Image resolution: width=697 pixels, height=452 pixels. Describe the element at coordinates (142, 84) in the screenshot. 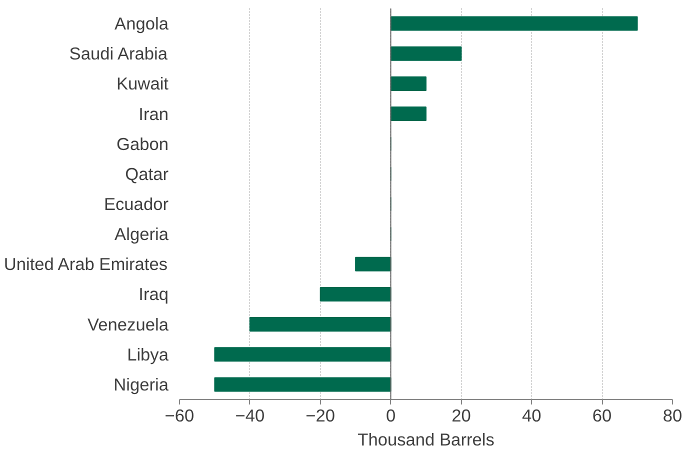

I see `y-tick-label: Kuwait` at that location.